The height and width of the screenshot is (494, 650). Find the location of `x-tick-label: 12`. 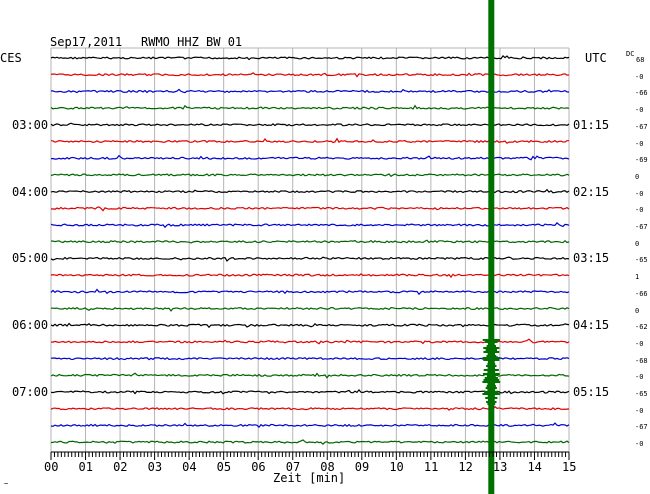

x-tick-label: 12 is located at coordinates (465, 467).